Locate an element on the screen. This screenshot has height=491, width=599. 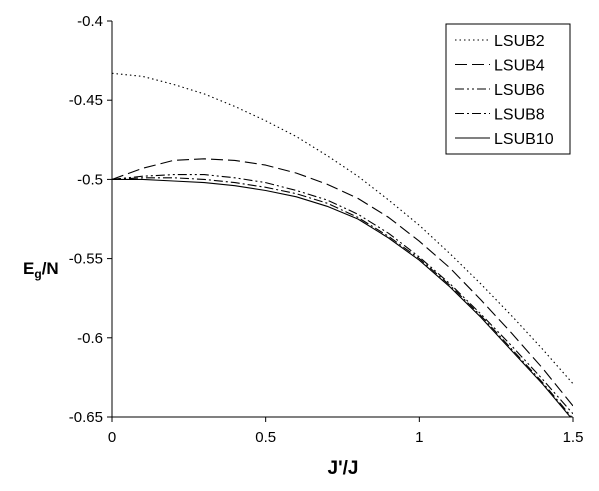
y-tick-label: -0.45 is located at coordinates (86, 100).